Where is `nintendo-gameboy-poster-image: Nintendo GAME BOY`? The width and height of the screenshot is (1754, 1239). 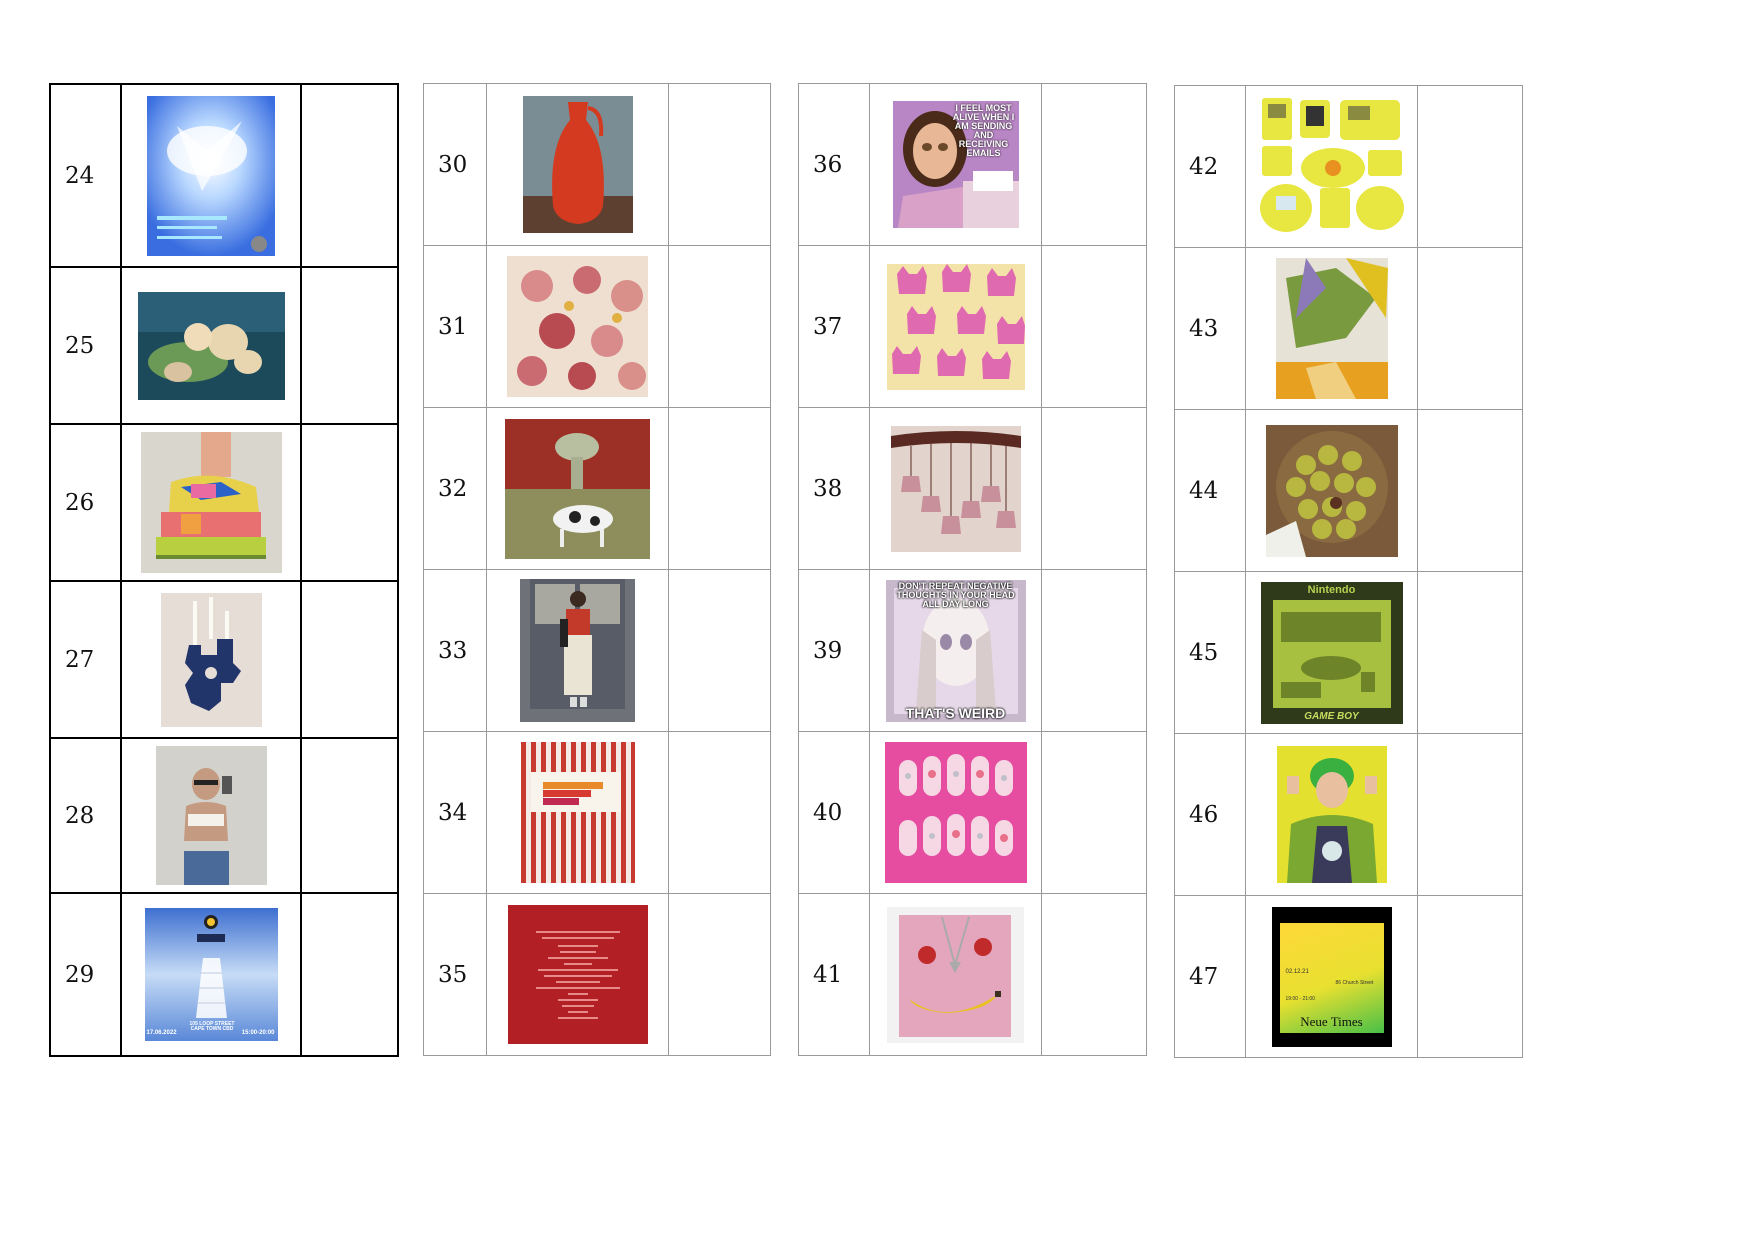
nintendo-gameboy-poster-image: Nintendo GAME BOY is located at coordinates (1331, 652).